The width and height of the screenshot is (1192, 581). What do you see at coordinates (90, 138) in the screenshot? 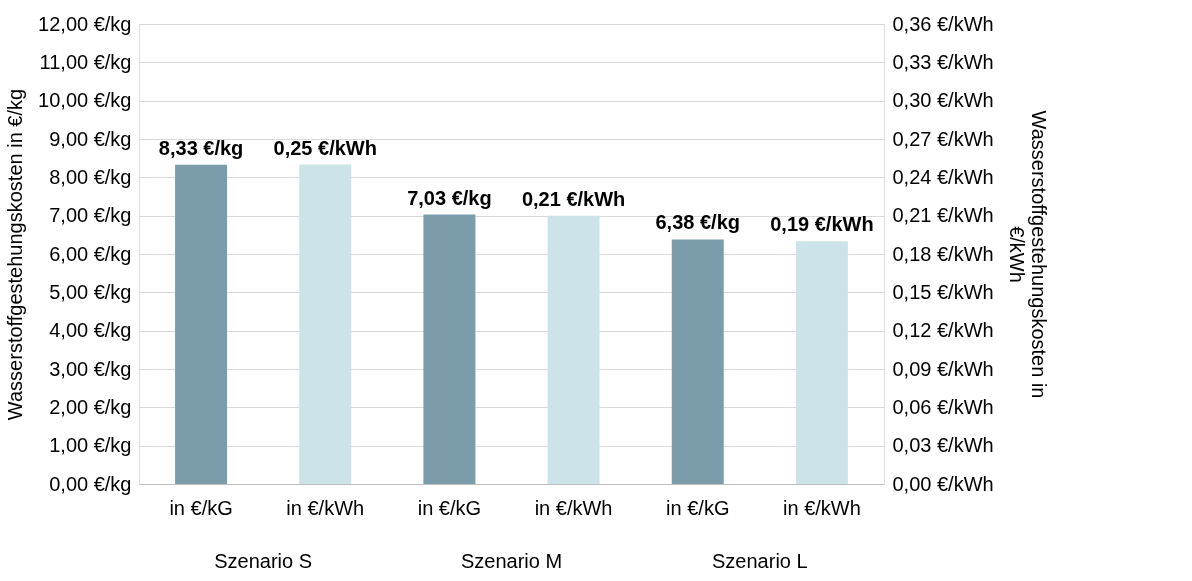
I see `y-tick-label: 9,00 €/kg` at bounding box center [90, 138].